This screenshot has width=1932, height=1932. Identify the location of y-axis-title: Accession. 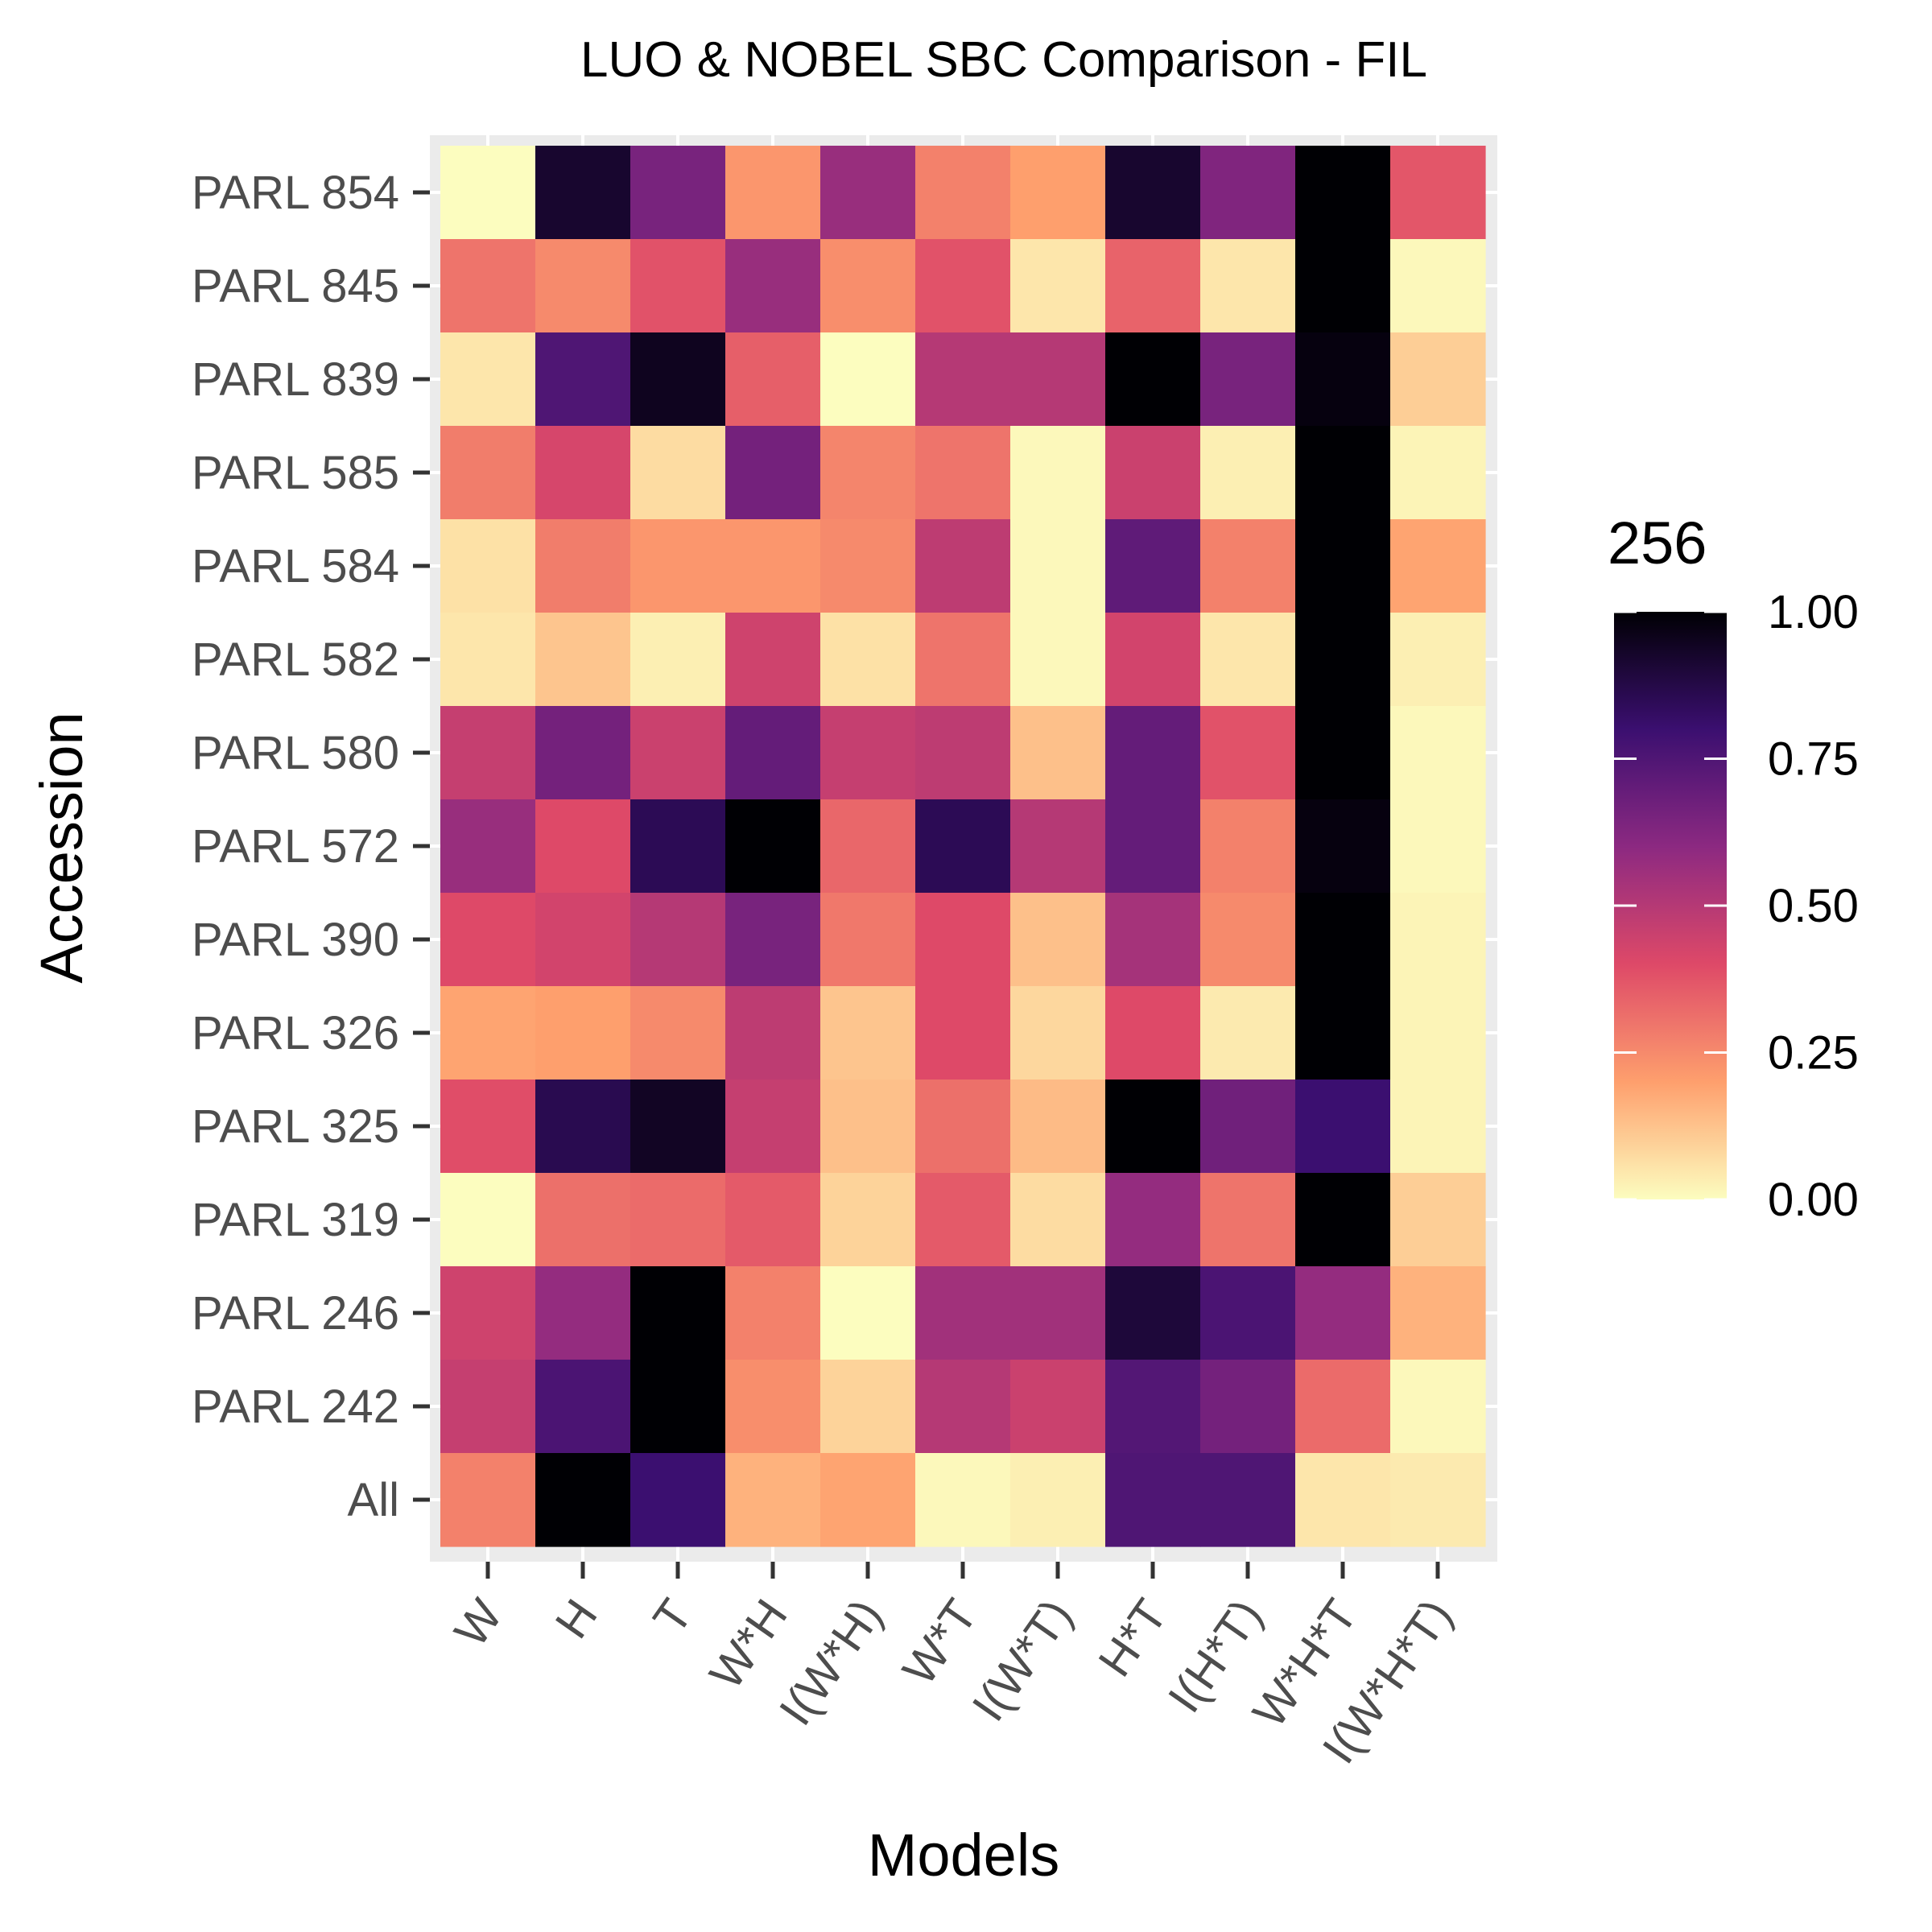
(61, 847).